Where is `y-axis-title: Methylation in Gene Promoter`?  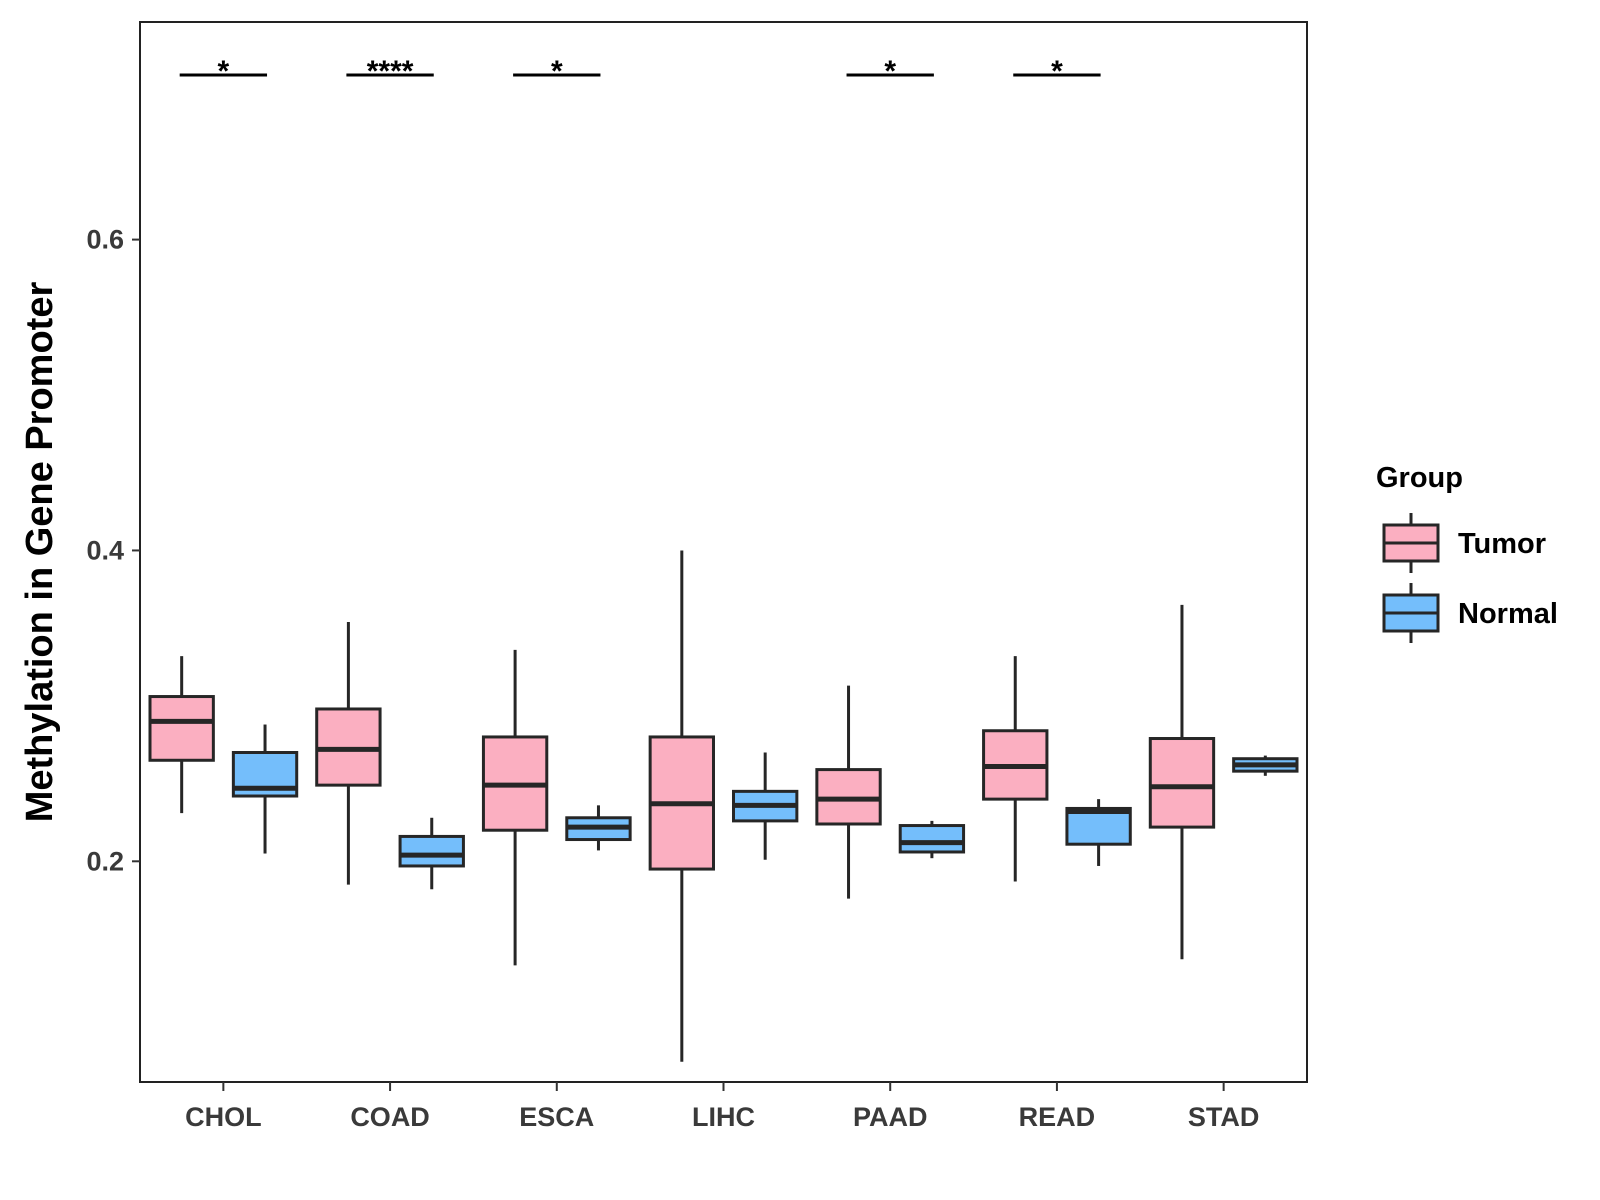 y-axis-title: Methylation in Gene Promoter is located at coordinates (40, 552).